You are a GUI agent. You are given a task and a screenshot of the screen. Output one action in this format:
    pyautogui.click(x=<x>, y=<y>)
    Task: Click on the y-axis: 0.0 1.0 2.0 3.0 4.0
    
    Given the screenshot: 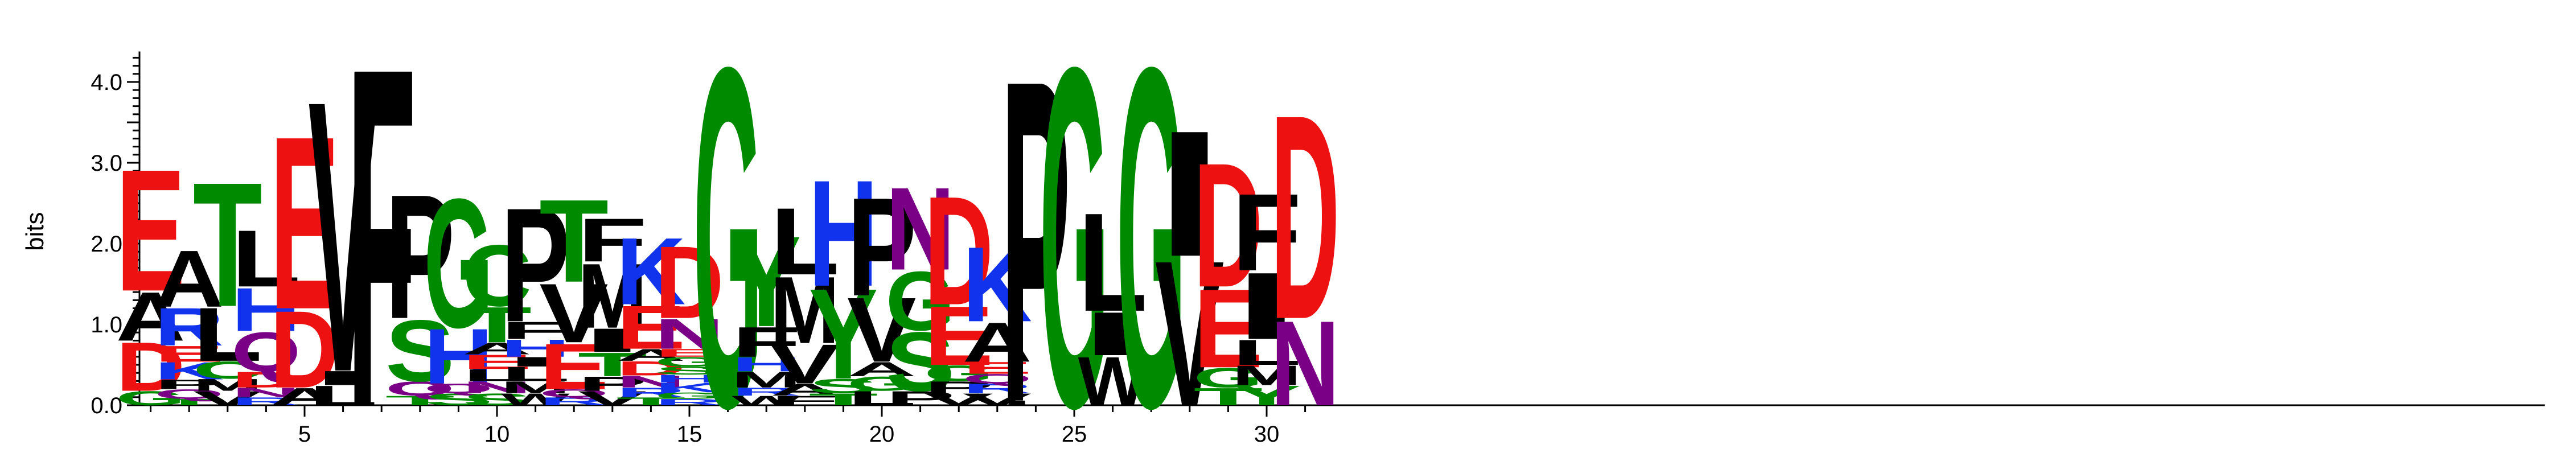 What is the action you would take?
    pyautogui.click(x=116, y=235)
    